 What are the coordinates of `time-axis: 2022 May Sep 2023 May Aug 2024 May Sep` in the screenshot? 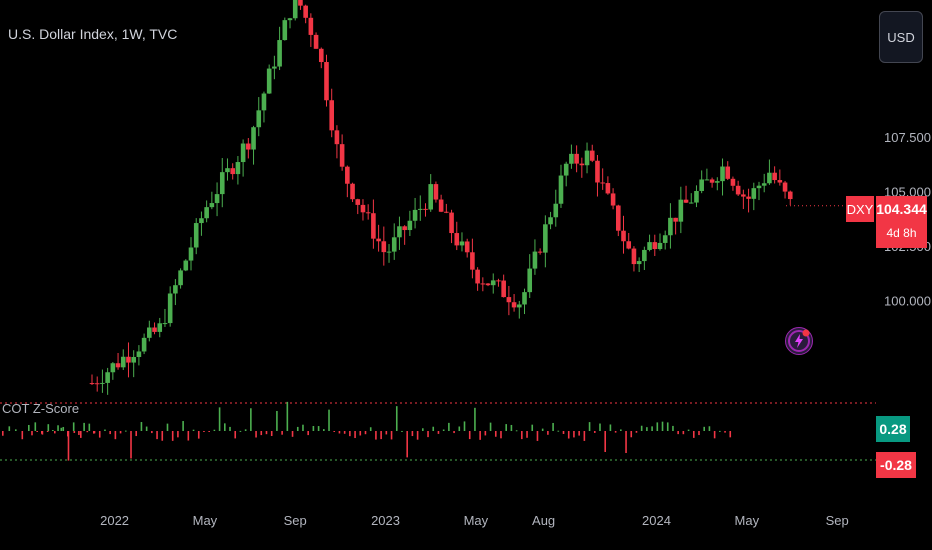 It's located at (474, 520).